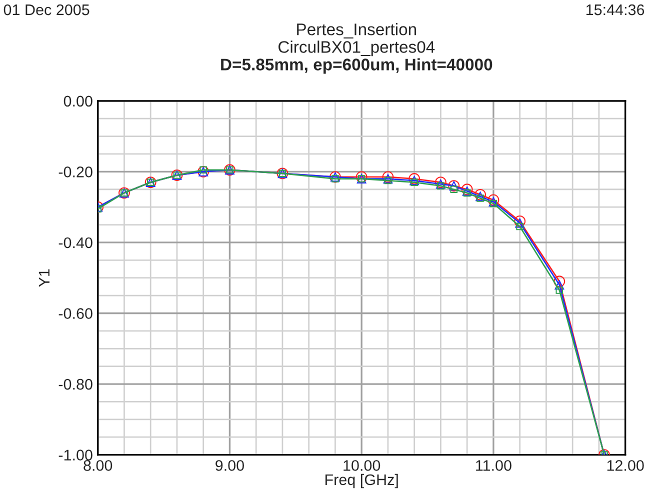 This screenshot has width=648, height=502. Describe the element at coordinates (78, 101) in the screenshot. I see `y-tick-label: 0.00` at that location.